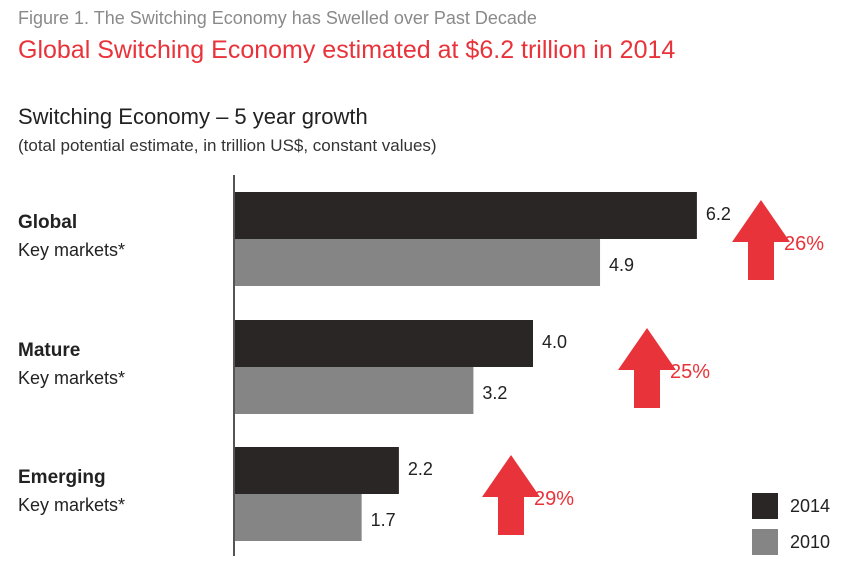 The height and width of the screenshot is (577, 858). What do you see at coordinates (317, 470) in the screenshot?
I see `bar-emerging-2014` at bounding box center [317, 470].